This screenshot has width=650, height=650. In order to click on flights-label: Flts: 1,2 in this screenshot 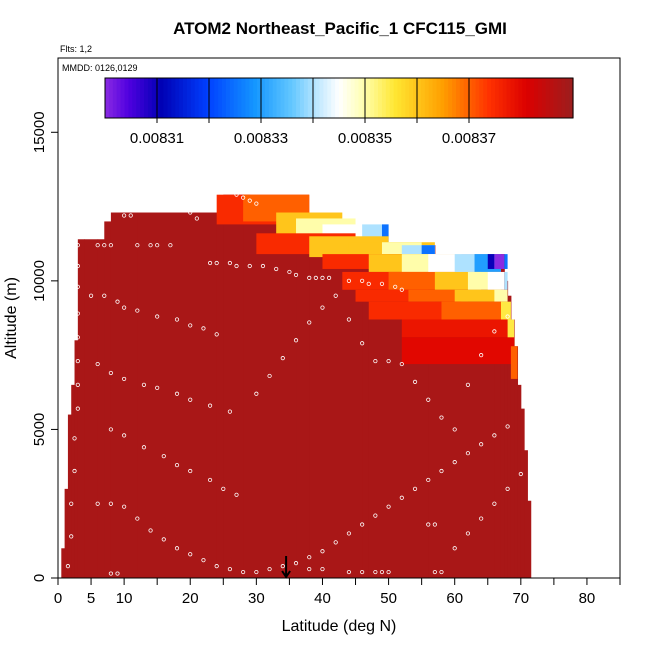, I will do `click(76, 49)`.